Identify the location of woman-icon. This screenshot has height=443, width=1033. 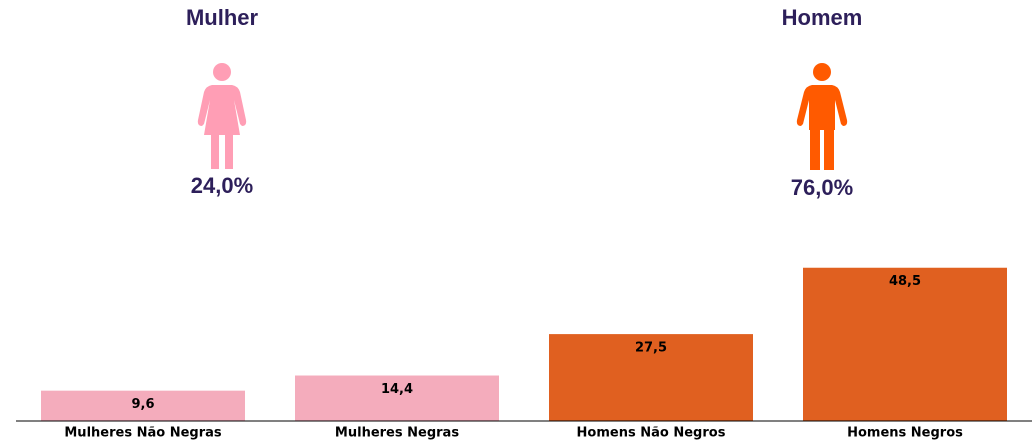
(222, 116).